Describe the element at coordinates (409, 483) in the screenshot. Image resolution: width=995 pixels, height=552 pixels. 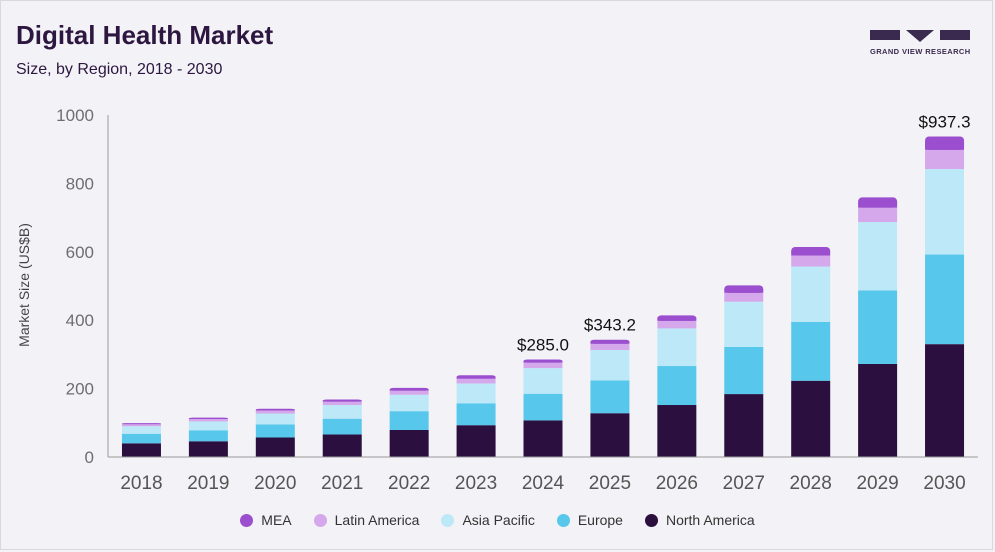
I see `x-tick-label: 2022` at that location.